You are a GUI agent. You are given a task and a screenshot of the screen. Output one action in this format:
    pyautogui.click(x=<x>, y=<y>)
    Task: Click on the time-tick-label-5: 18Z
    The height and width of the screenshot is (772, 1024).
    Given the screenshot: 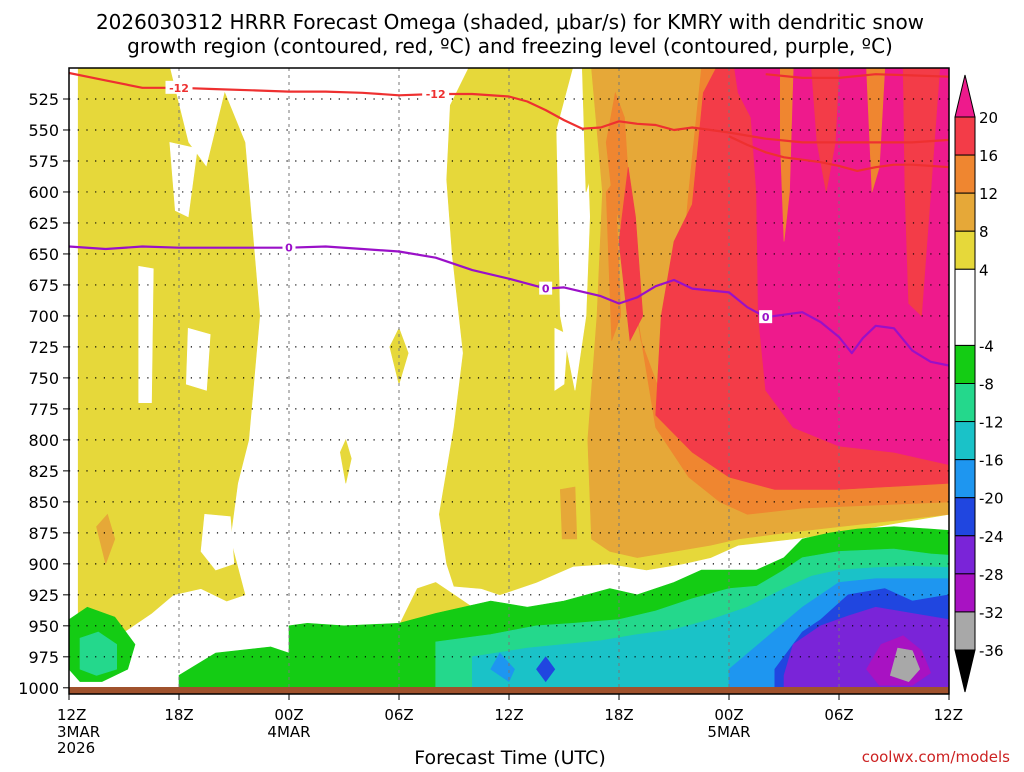 What is the action you would take?
    pyautogui.click(x=618, y=715)
    